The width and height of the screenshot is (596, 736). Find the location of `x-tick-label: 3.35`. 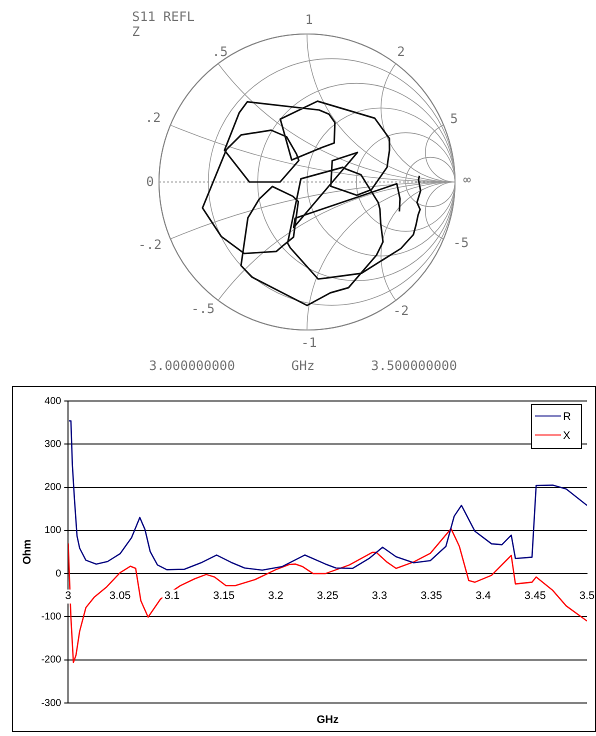

x-tick-label: 3.35 is located at coordinates (431, 596).